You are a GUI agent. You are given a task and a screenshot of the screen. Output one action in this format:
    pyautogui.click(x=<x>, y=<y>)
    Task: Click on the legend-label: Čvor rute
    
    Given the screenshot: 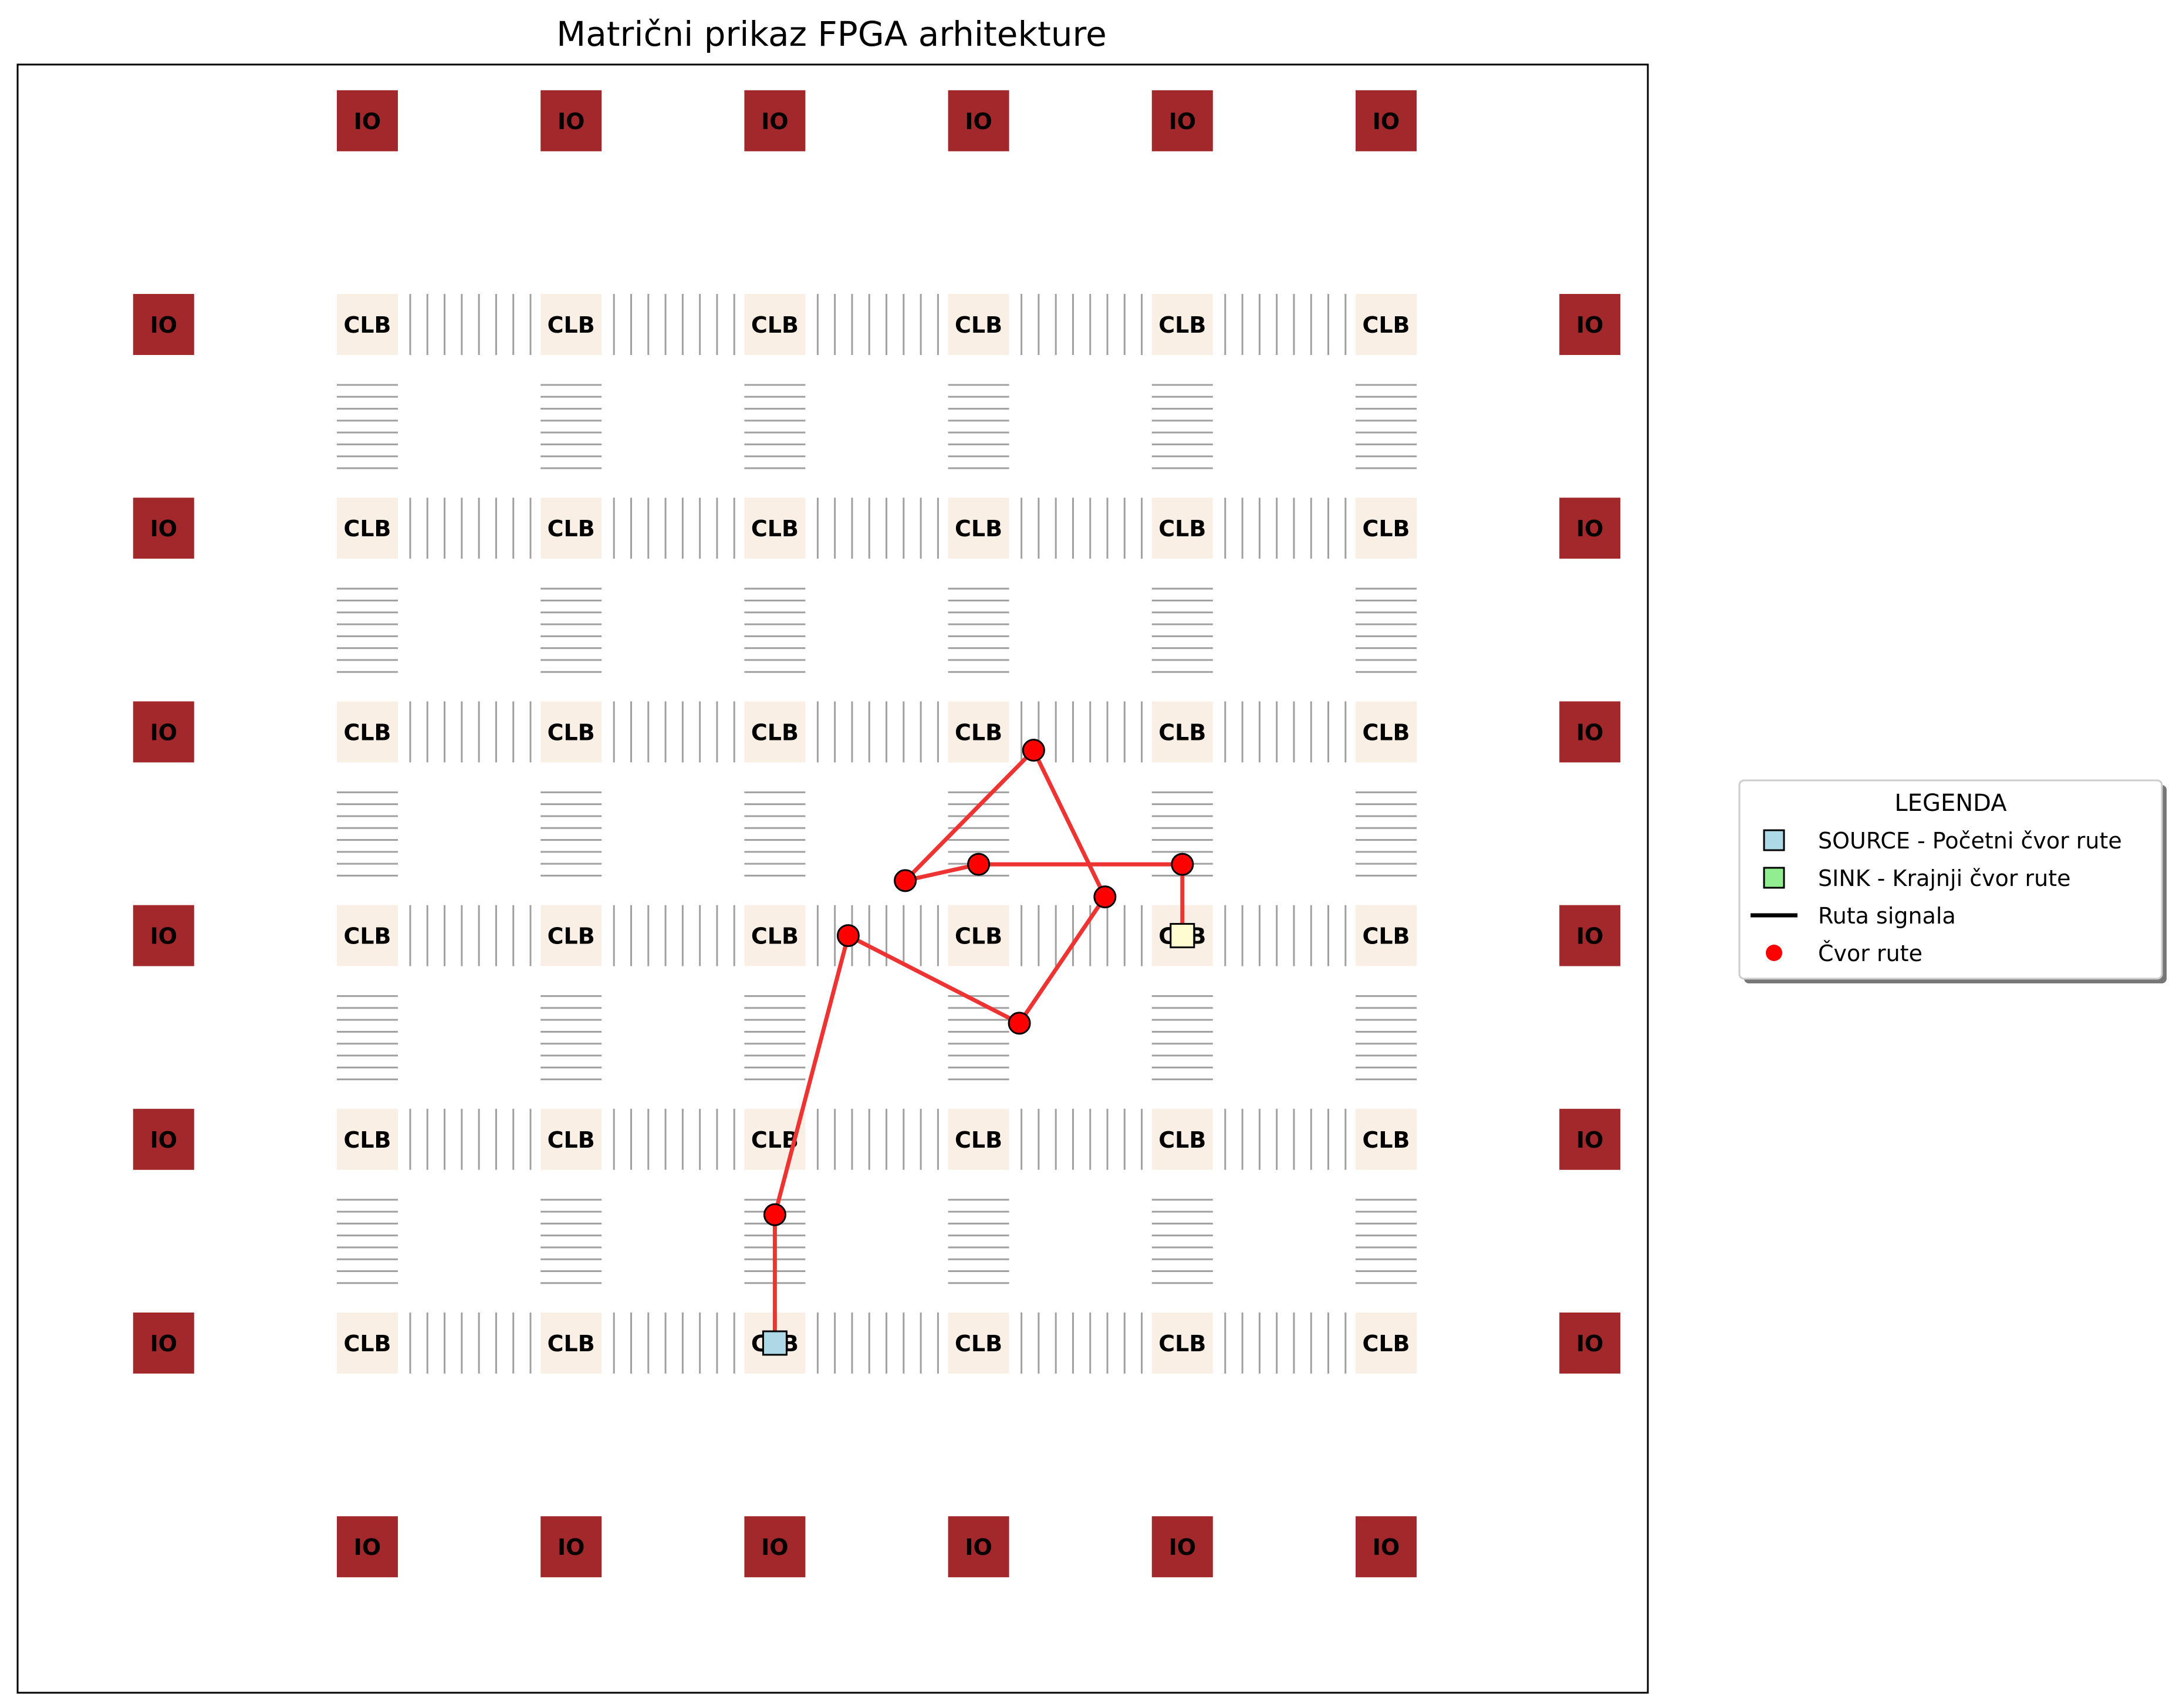 What is the action you would take?
    pyautogui.click(x=1870, y=954)
    